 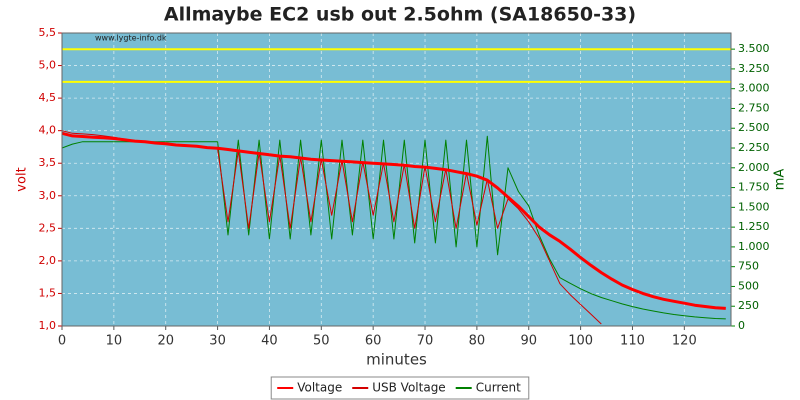 What do you see at coordinates (165, 341) in the screenshot?
I see `x-tick-label: 20` at bounding box center [165, 341].